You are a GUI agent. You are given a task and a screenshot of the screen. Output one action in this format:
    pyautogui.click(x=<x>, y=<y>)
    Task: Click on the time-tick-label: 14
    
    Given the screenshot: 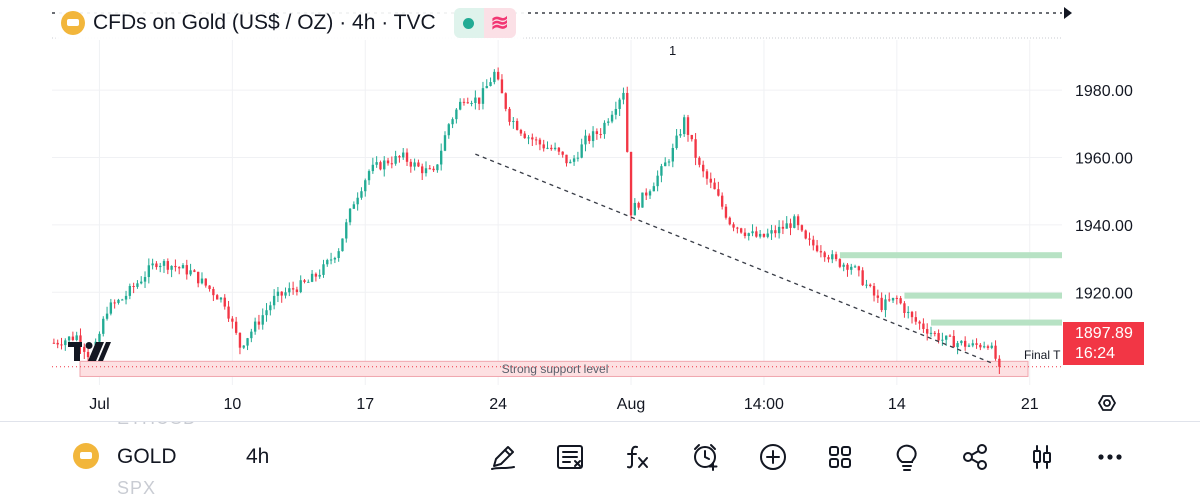 What is the action you would take?
    pyautogui.click(x=897, y=404)
    